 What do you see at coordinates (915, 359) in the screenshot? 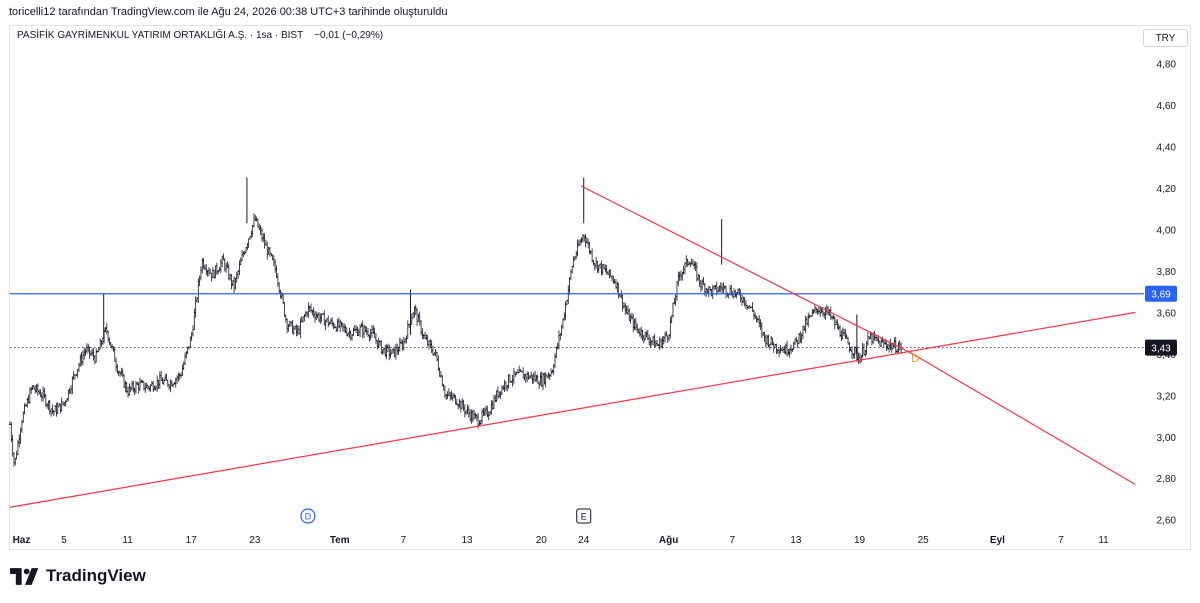
I see `marker-d: D` at bounding box center [915, 359].